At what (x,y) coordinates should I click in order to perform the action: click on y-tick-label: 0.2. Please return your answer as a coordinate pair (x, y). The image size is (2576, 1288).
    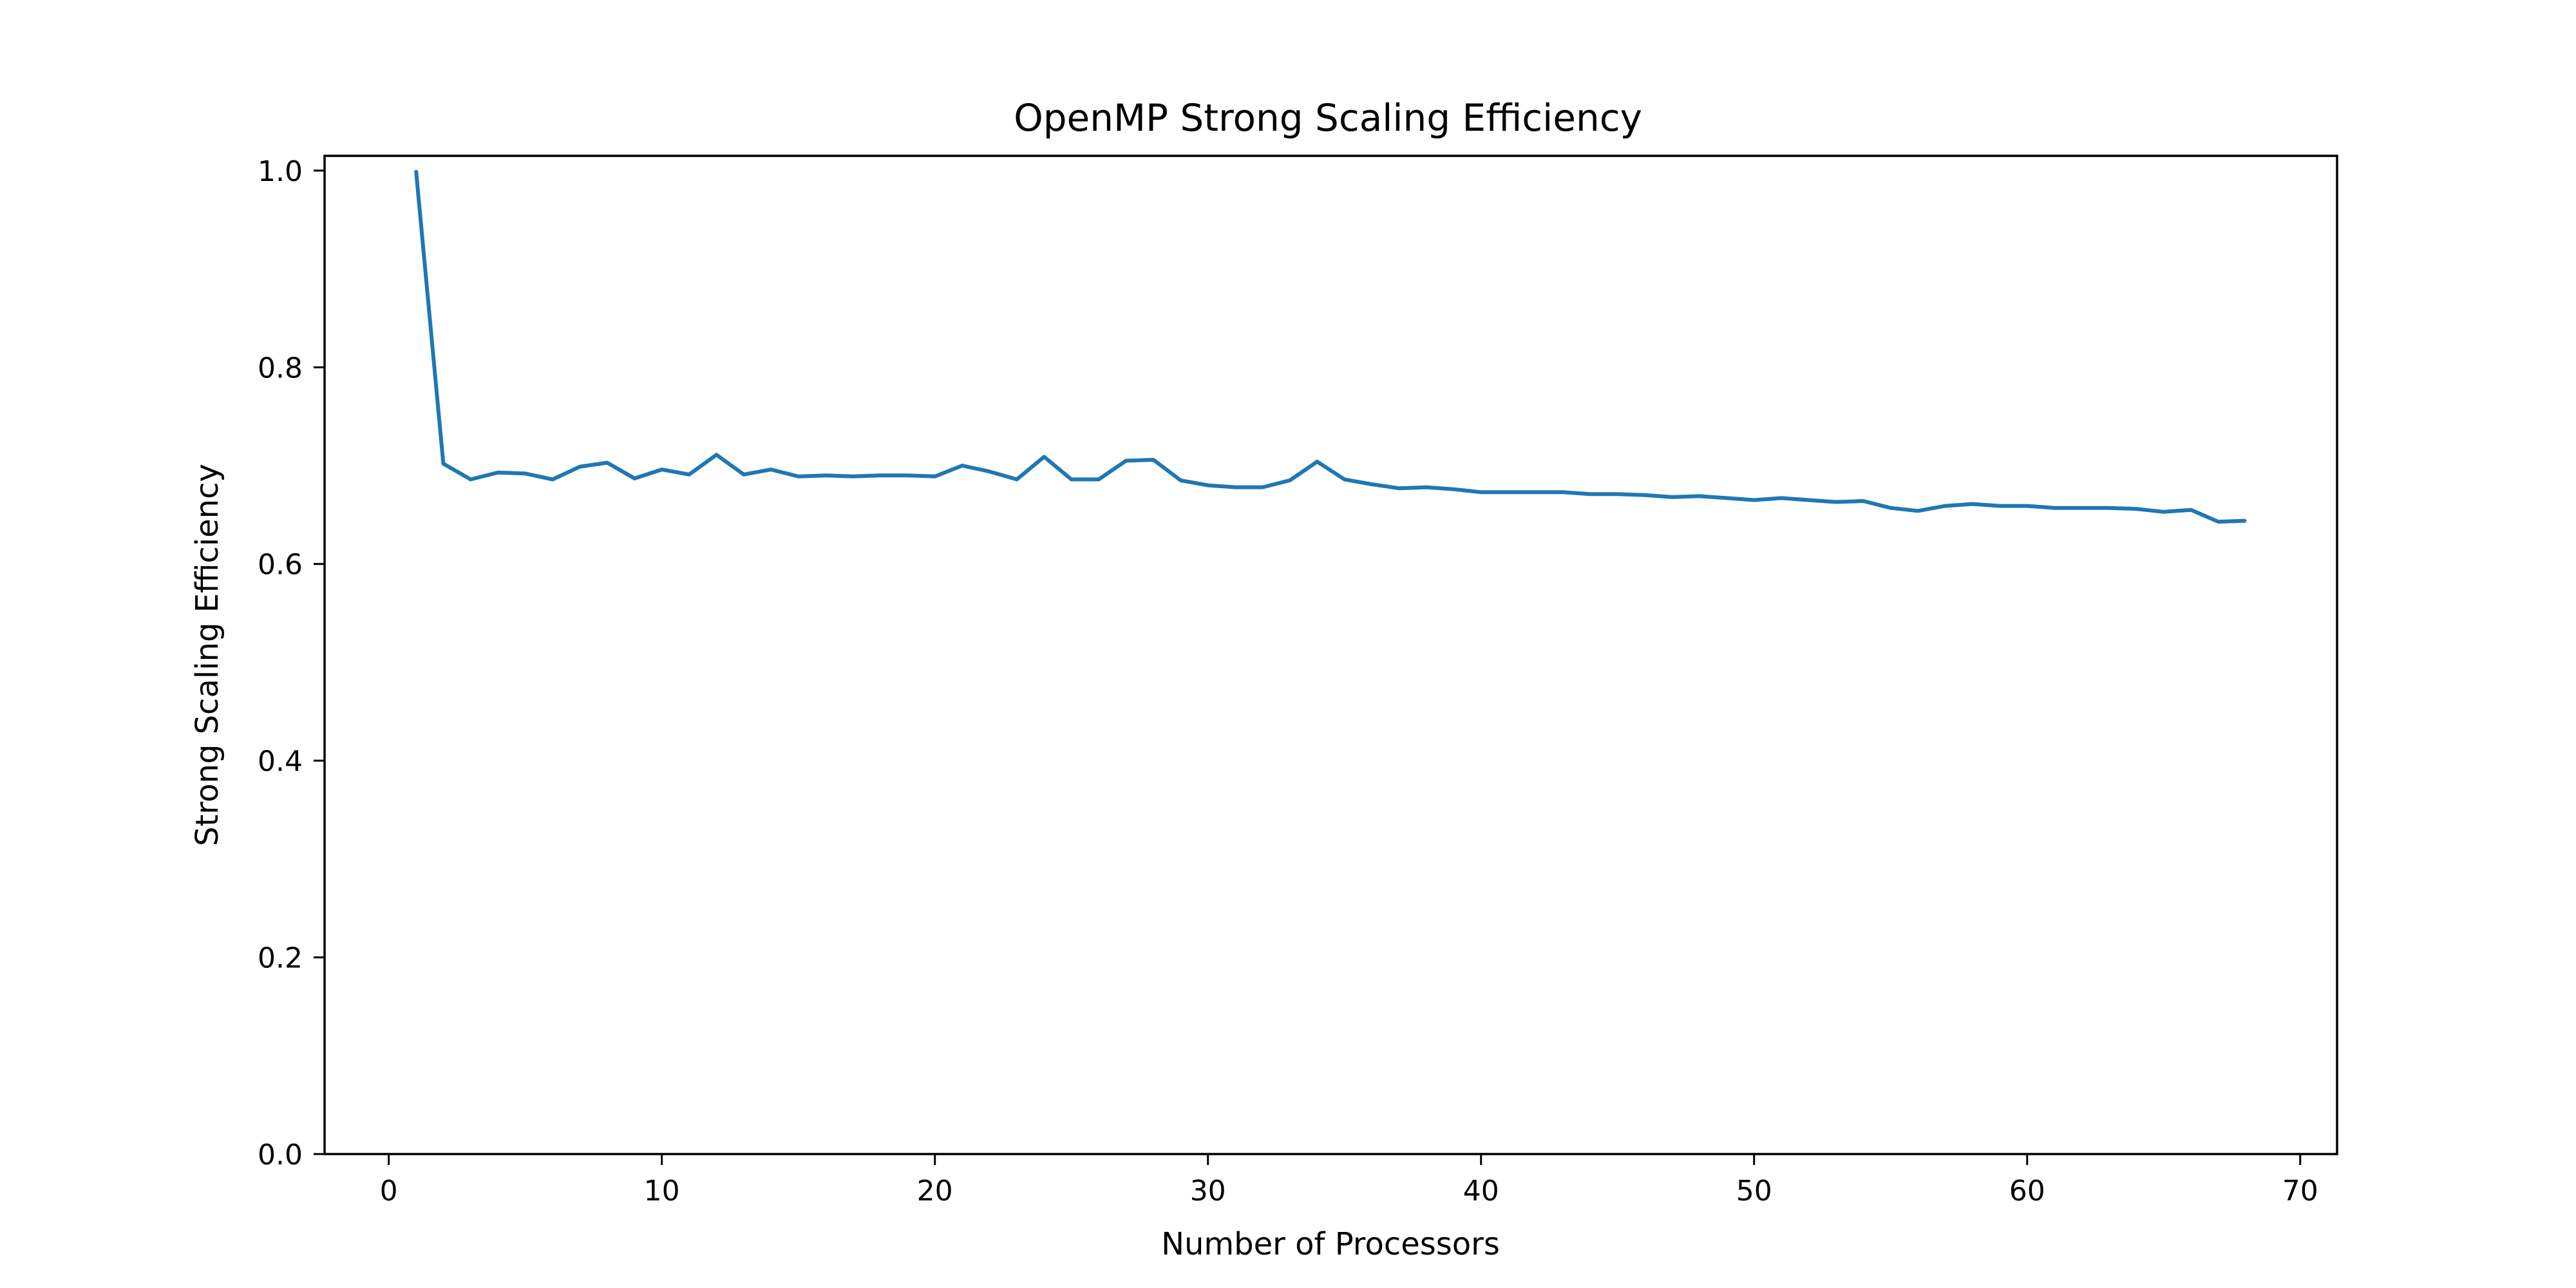
    Looking at the image, I should click on (280, 958).